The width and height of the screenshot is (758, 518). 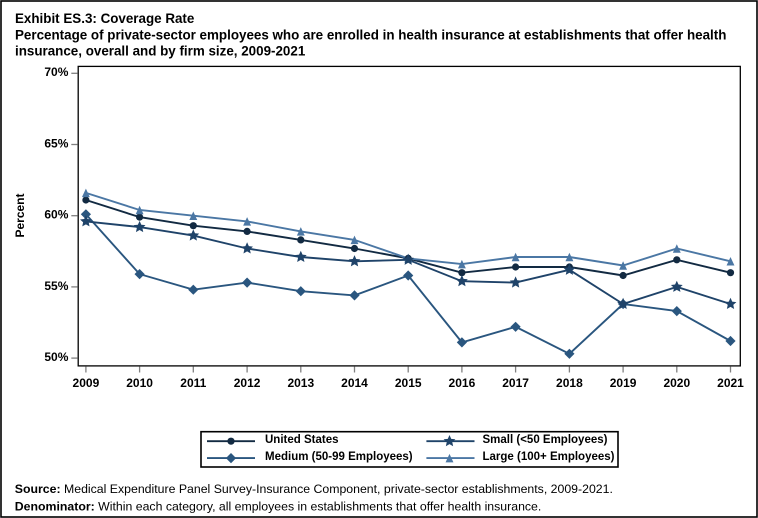 I want to click on svg-text: 2016, so click(x=462, y=383).